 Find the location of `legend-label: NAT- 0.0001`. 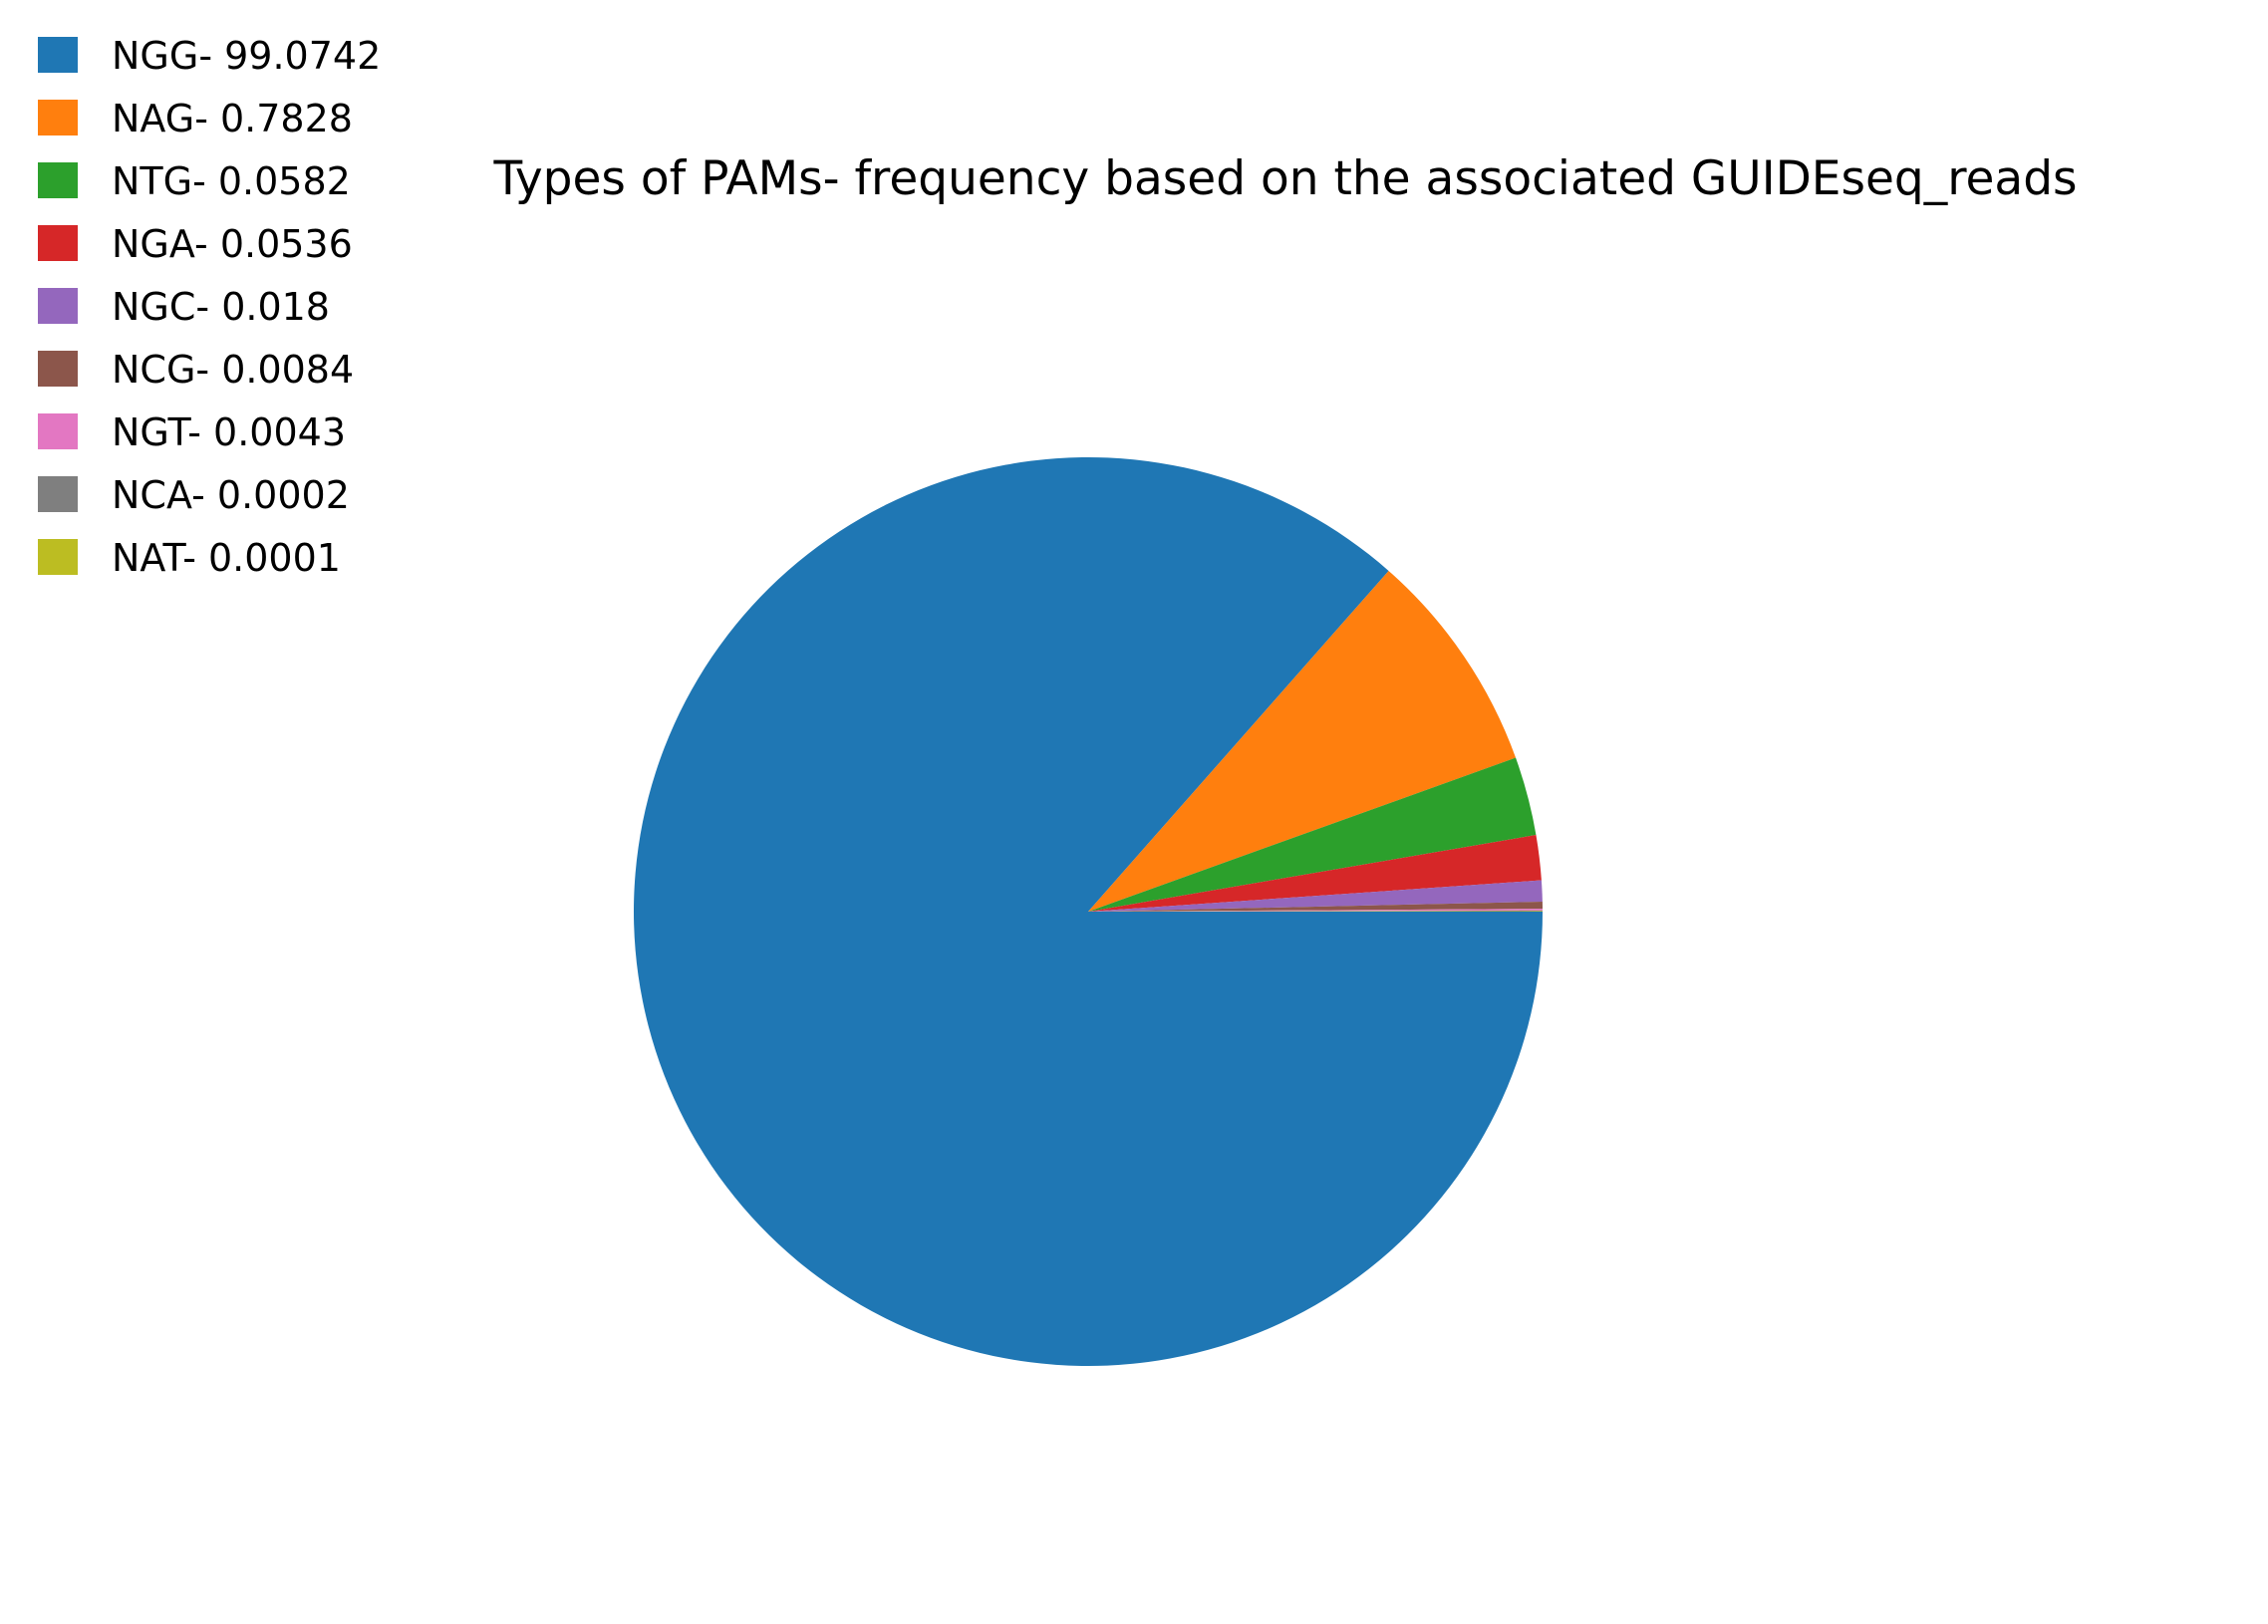

legend-label: NAT- 0.0001 is located at coordinates (227, 558).